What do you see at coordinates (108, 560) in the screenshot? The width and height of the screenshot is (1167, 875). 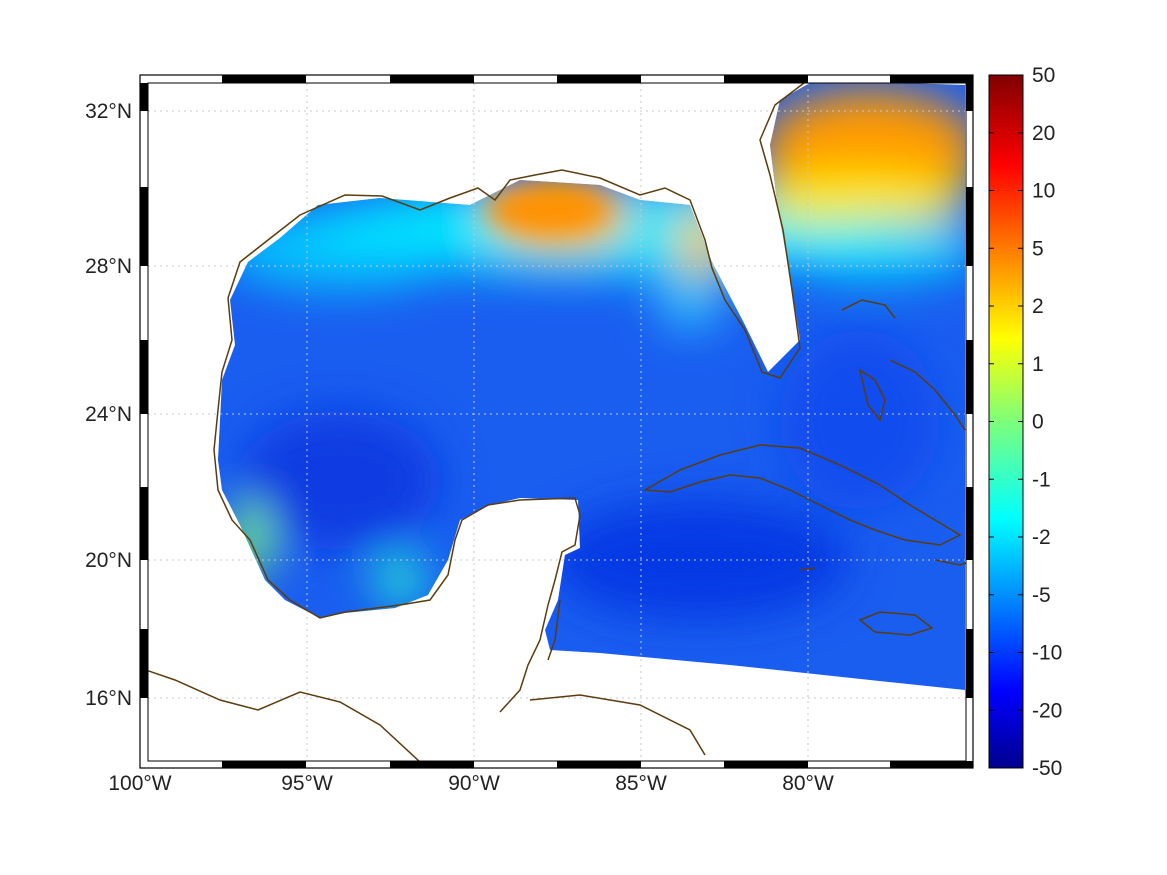 I see `lat-label: 20°N` at bounding box center [108, 560].